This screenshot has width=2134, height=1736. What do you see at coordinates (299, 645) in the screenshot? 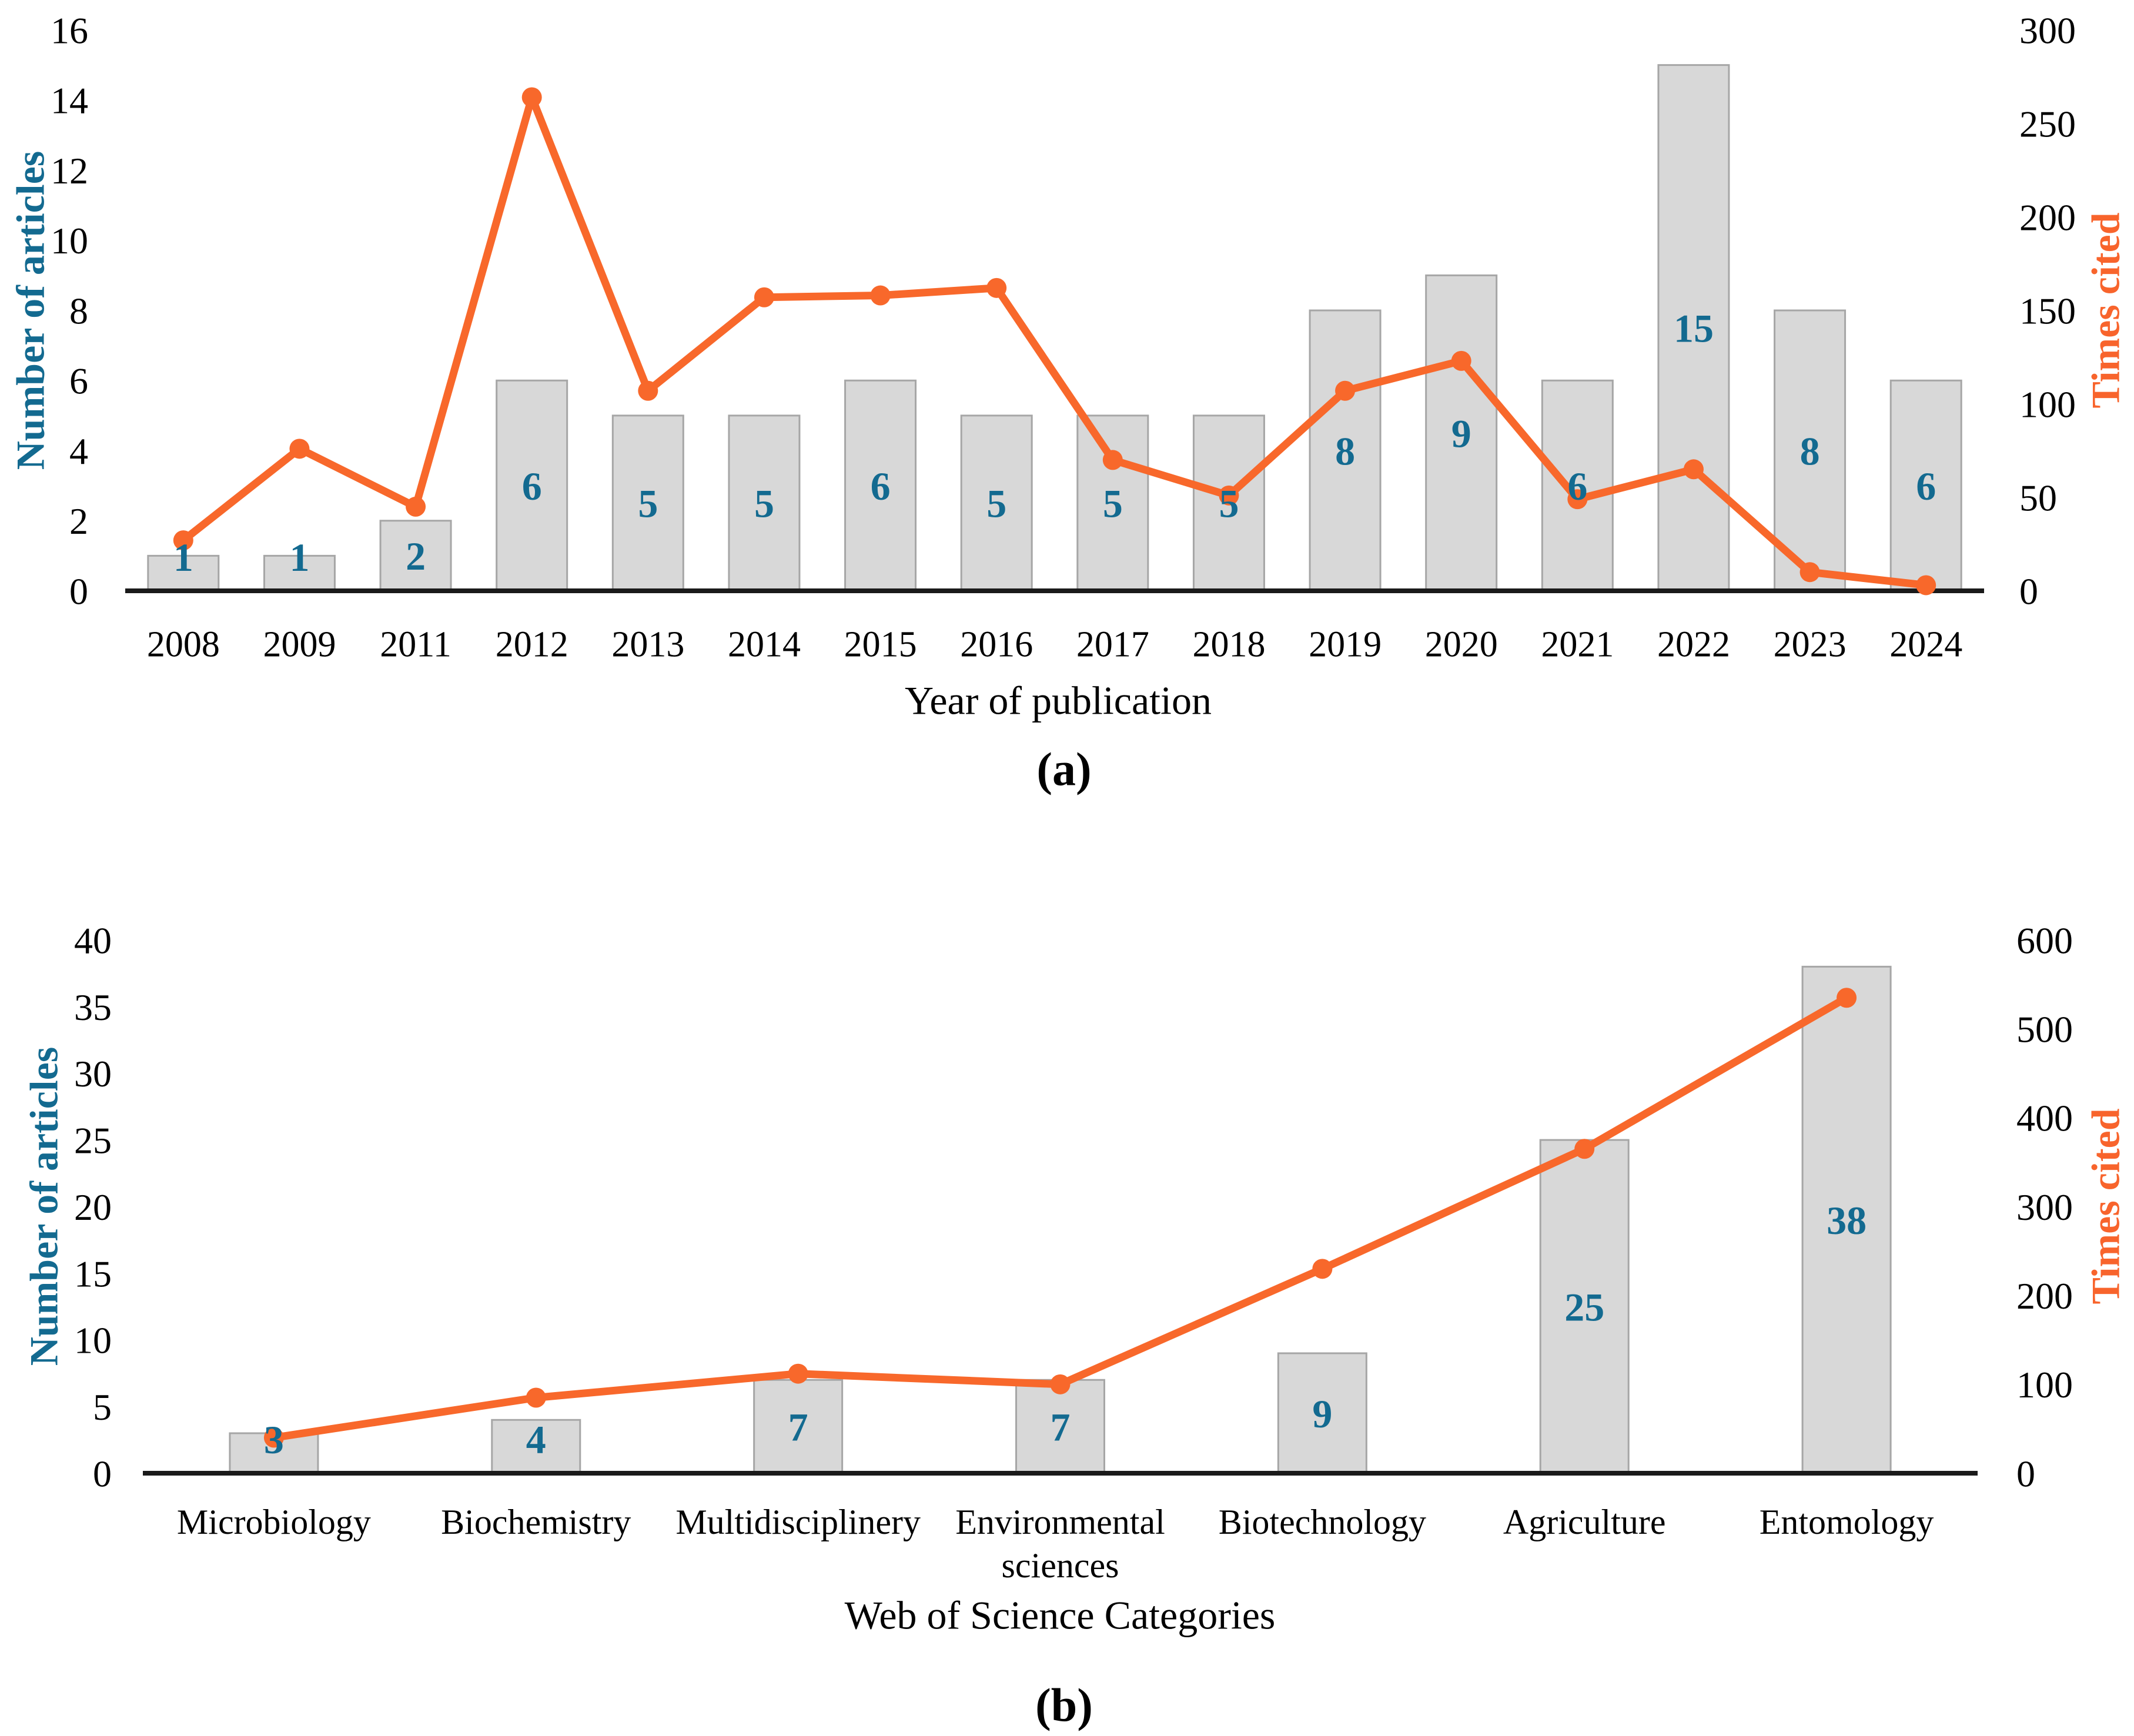
I see `x-axis-category-label: 2009` at bounding box center [299, 645].